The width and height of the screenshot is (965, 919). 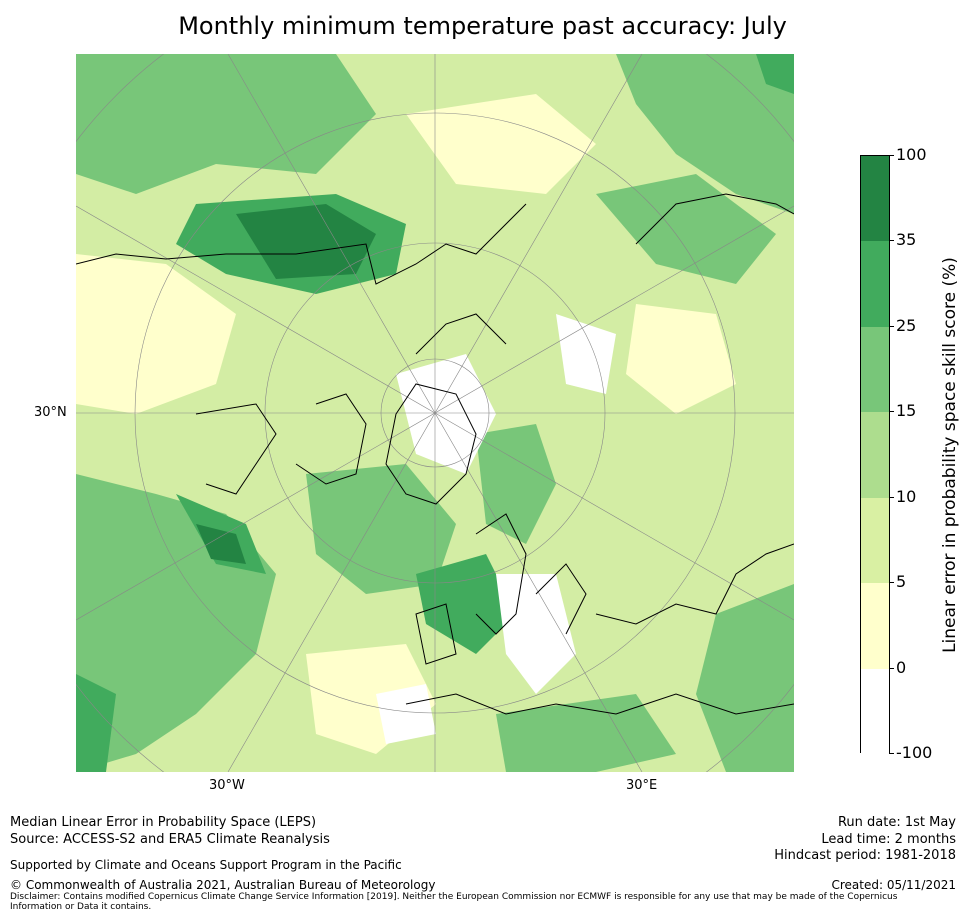 What do you see at coordinates (496, 529) in the screenshot?
I see `skill-below-0-areas` at bounding box center [496, 529].